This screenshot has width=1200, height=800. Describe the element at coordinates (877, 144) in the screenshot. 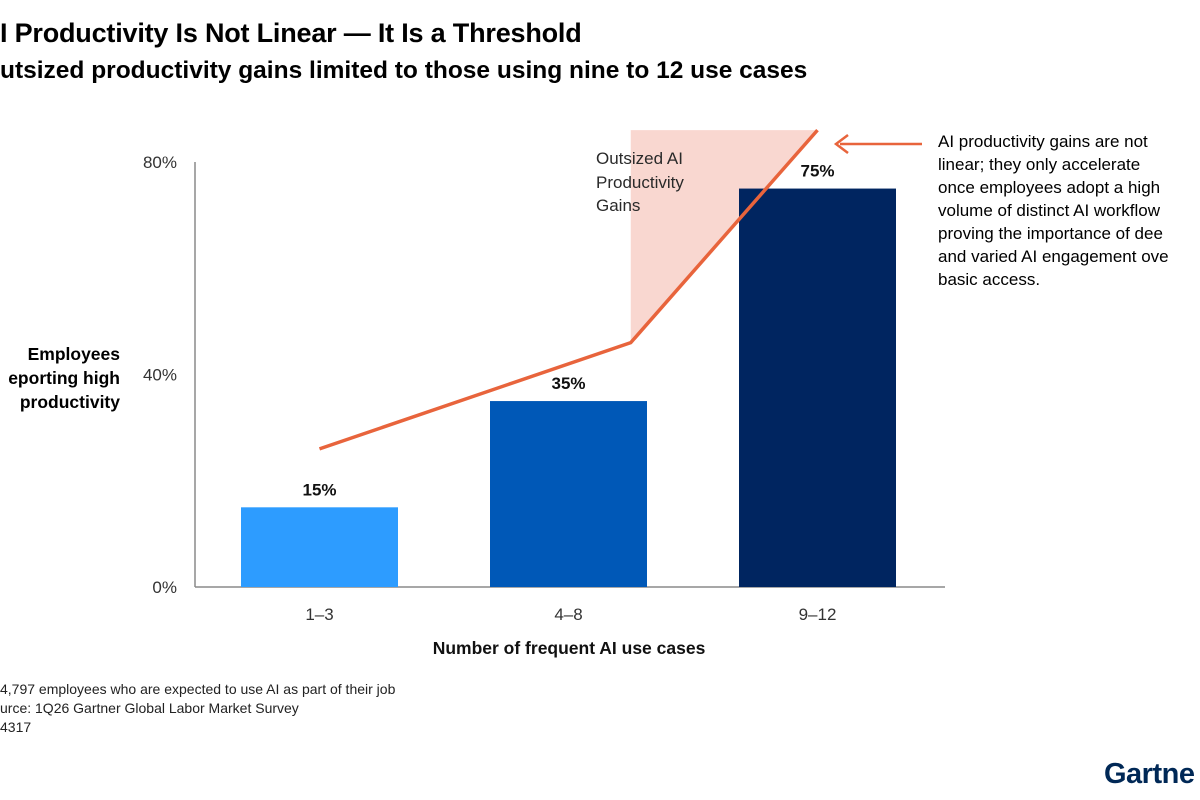

I see `annotation-arrow-layer` at that location.